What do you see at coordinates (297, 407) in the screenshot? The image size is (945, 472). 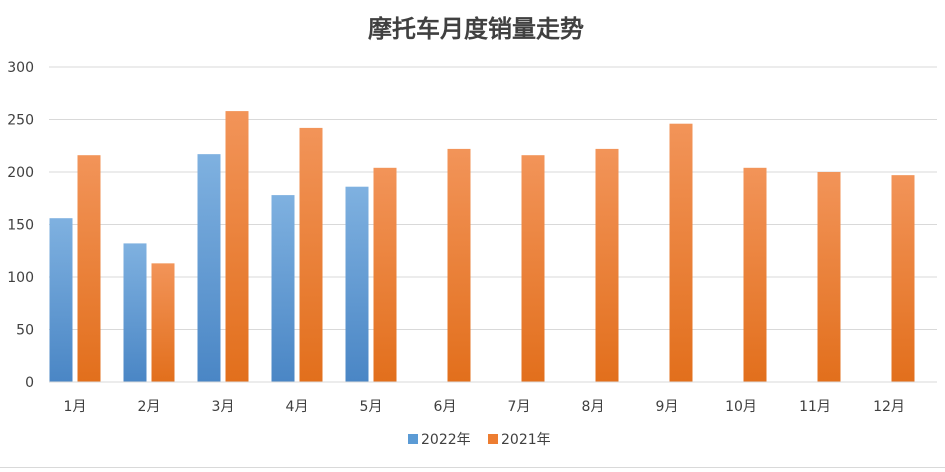 I see `x-tick-label: 4月` at bounding box center [297, 407].